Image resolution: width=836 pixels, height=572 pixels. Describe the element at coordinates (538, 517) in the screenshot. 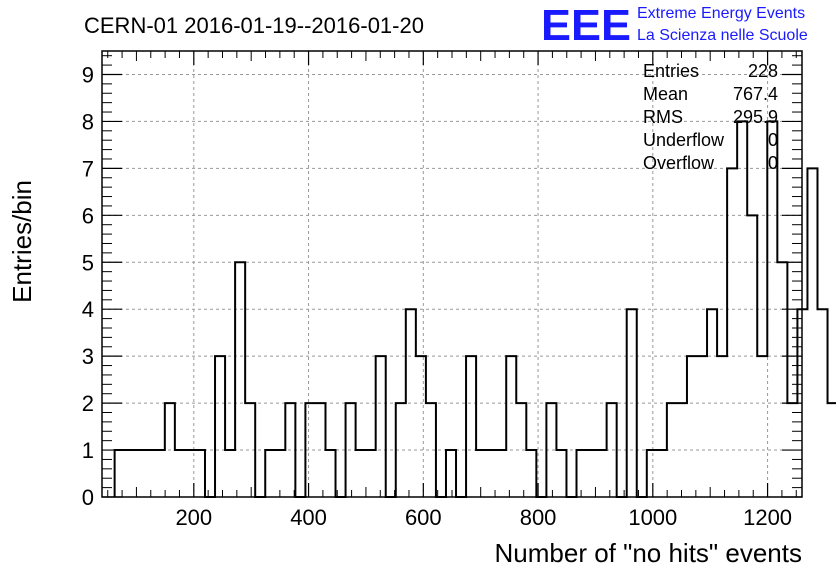

I see `x-tick-label: 800` at that location.